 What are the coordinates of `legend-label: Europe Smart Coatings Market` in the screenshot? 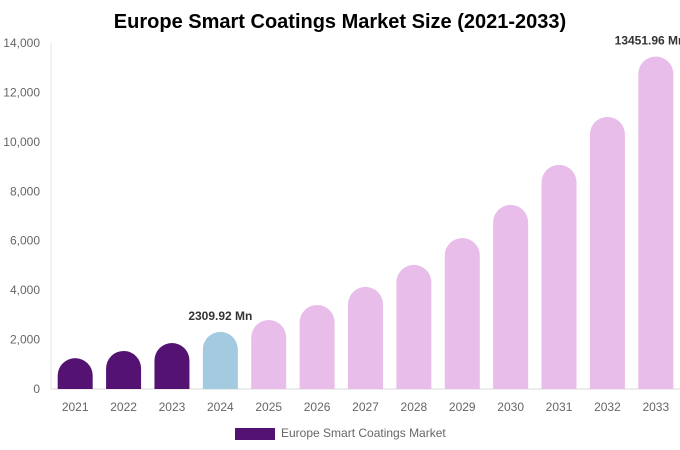 It's located at (363, 433).